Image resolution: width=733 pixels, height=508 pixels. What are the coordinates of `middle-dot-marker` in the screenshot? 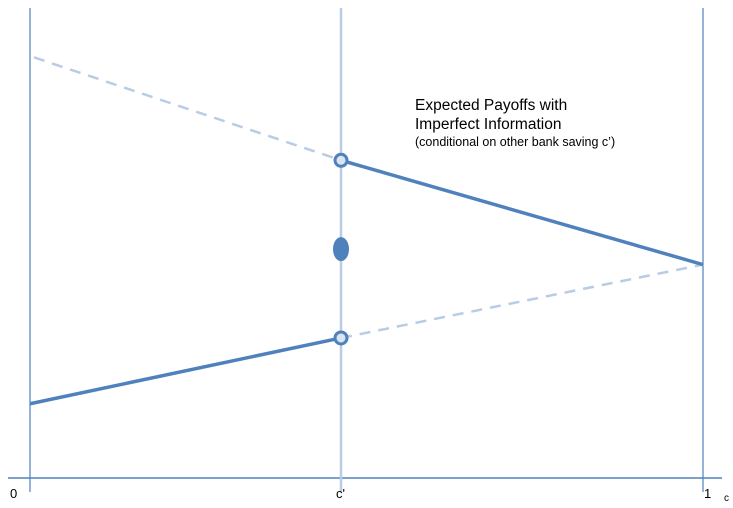 It's located at (341, 249).